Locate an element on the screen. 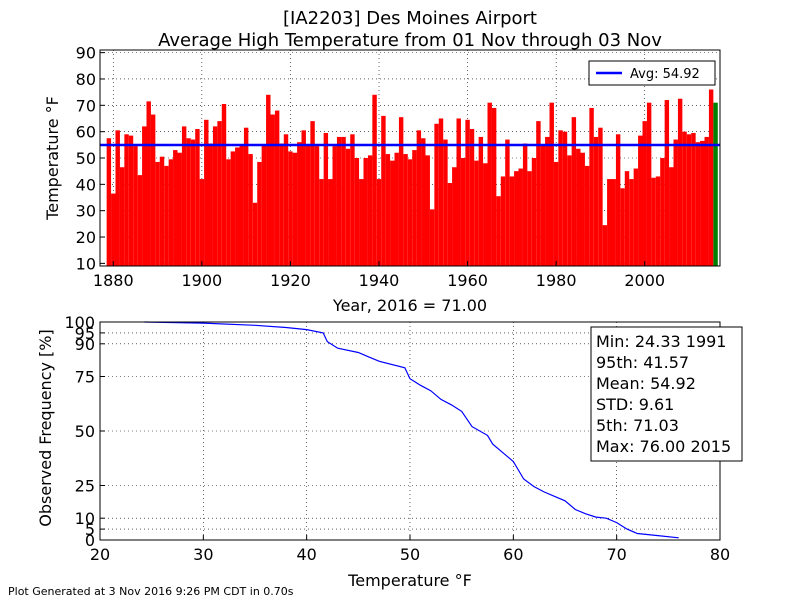 The image size is (800, 600). top-x-tick-label: 1960 is located at coordinates (467, 280).